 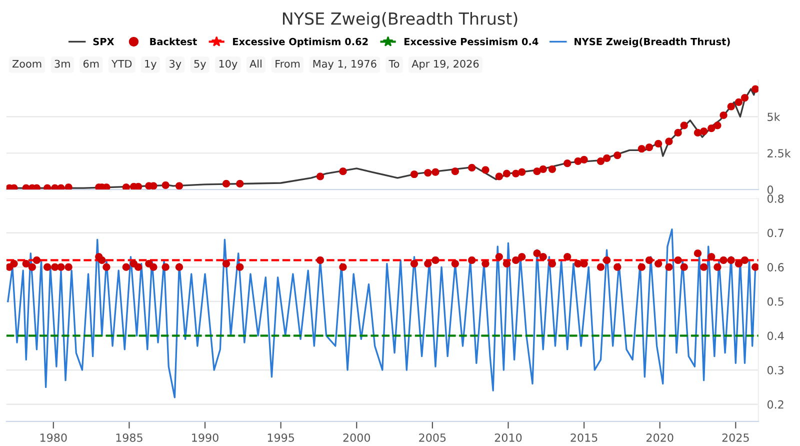 I want to click on x-tick-label: 2025, so click(x=735, y=437).